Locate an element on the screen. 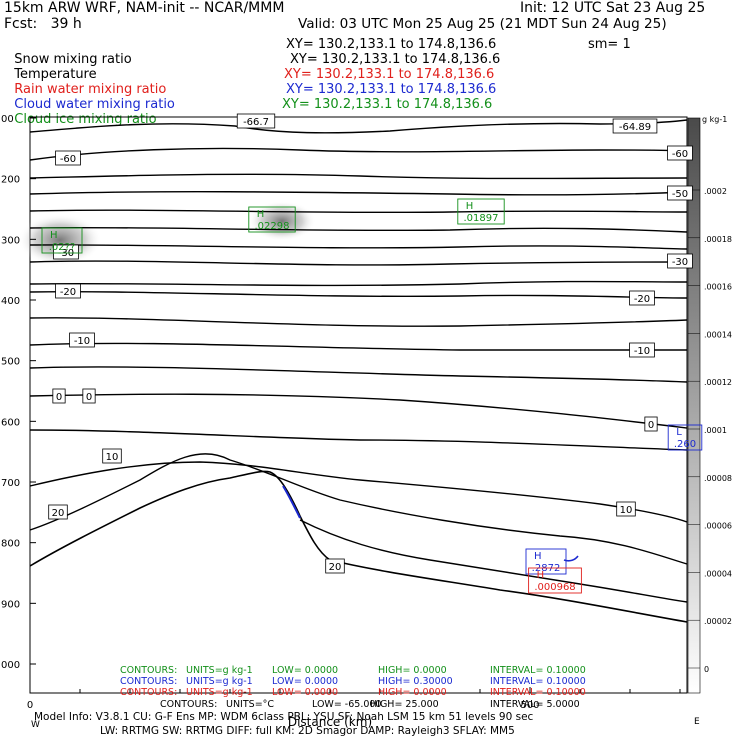 Image resolution: width=740 pixels, height=740 pixels. field-name: Cloud ice mixing ratio is located at coordinates (85, 119).